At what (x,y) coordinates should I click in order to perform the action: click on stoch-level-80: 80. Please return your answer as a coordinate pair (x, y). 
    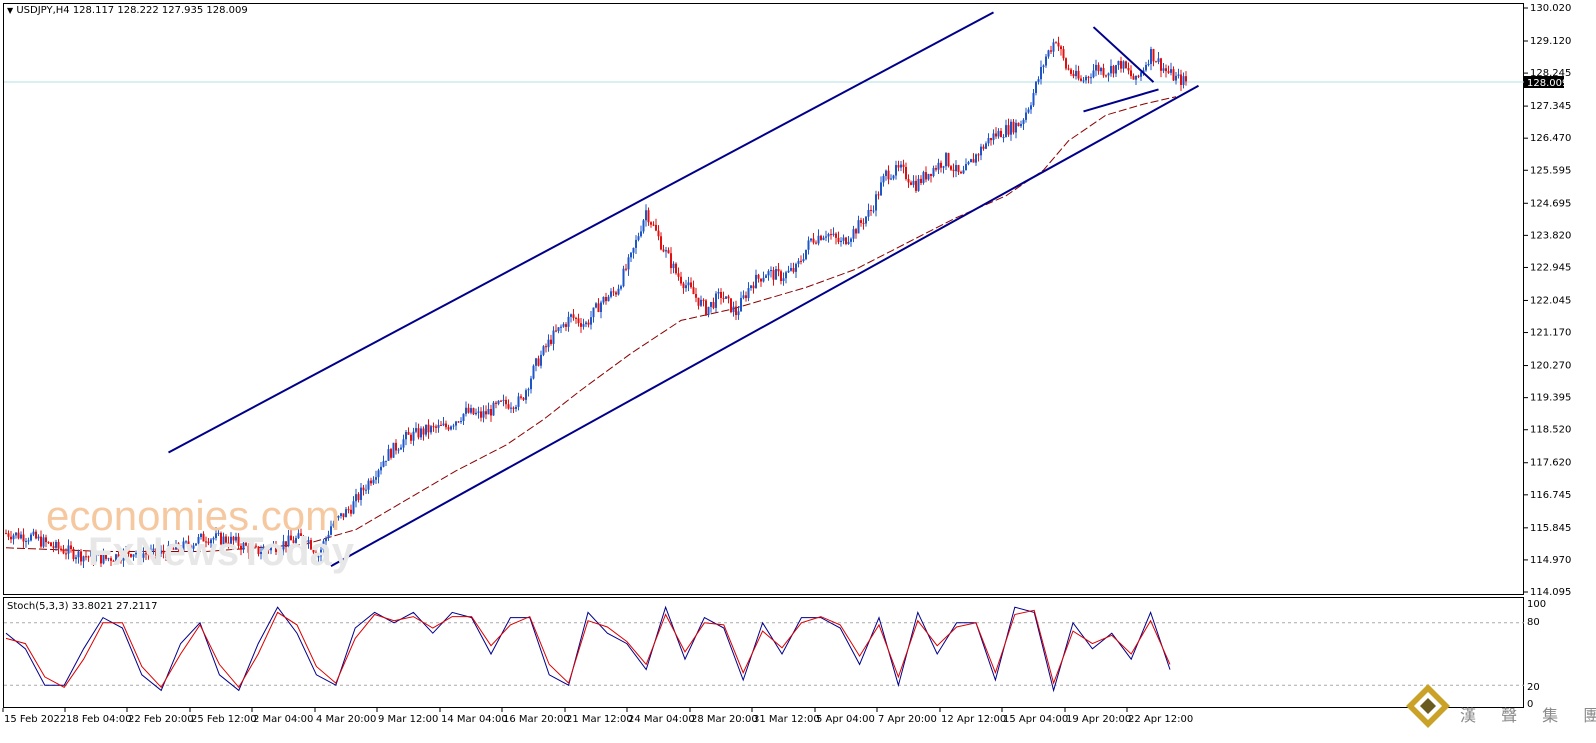
    Looking at the image, I should click on (1533, 622).